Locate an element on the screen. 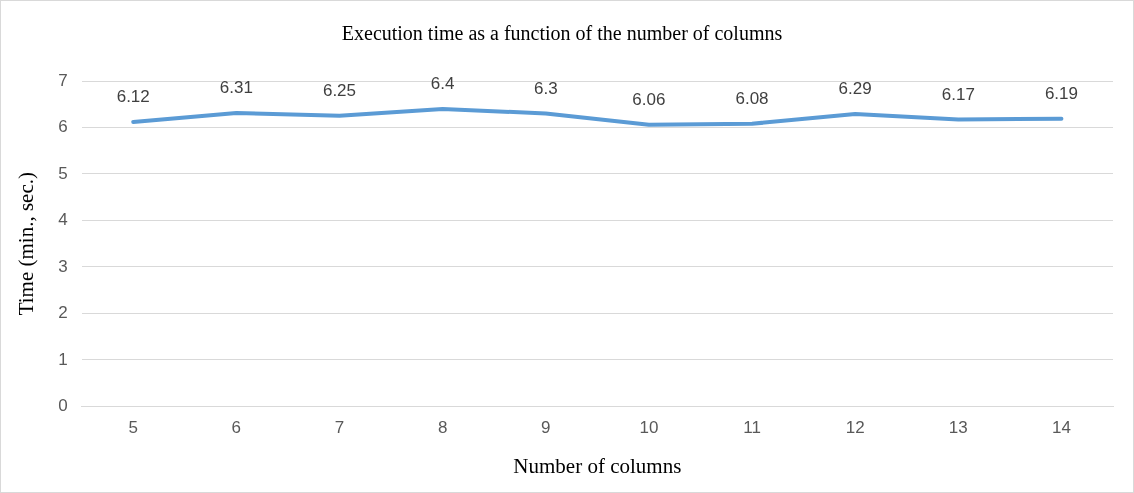 This screenshot has height=493, width=1134. x-tick-label: 6 is located at coordinates (236, 428).